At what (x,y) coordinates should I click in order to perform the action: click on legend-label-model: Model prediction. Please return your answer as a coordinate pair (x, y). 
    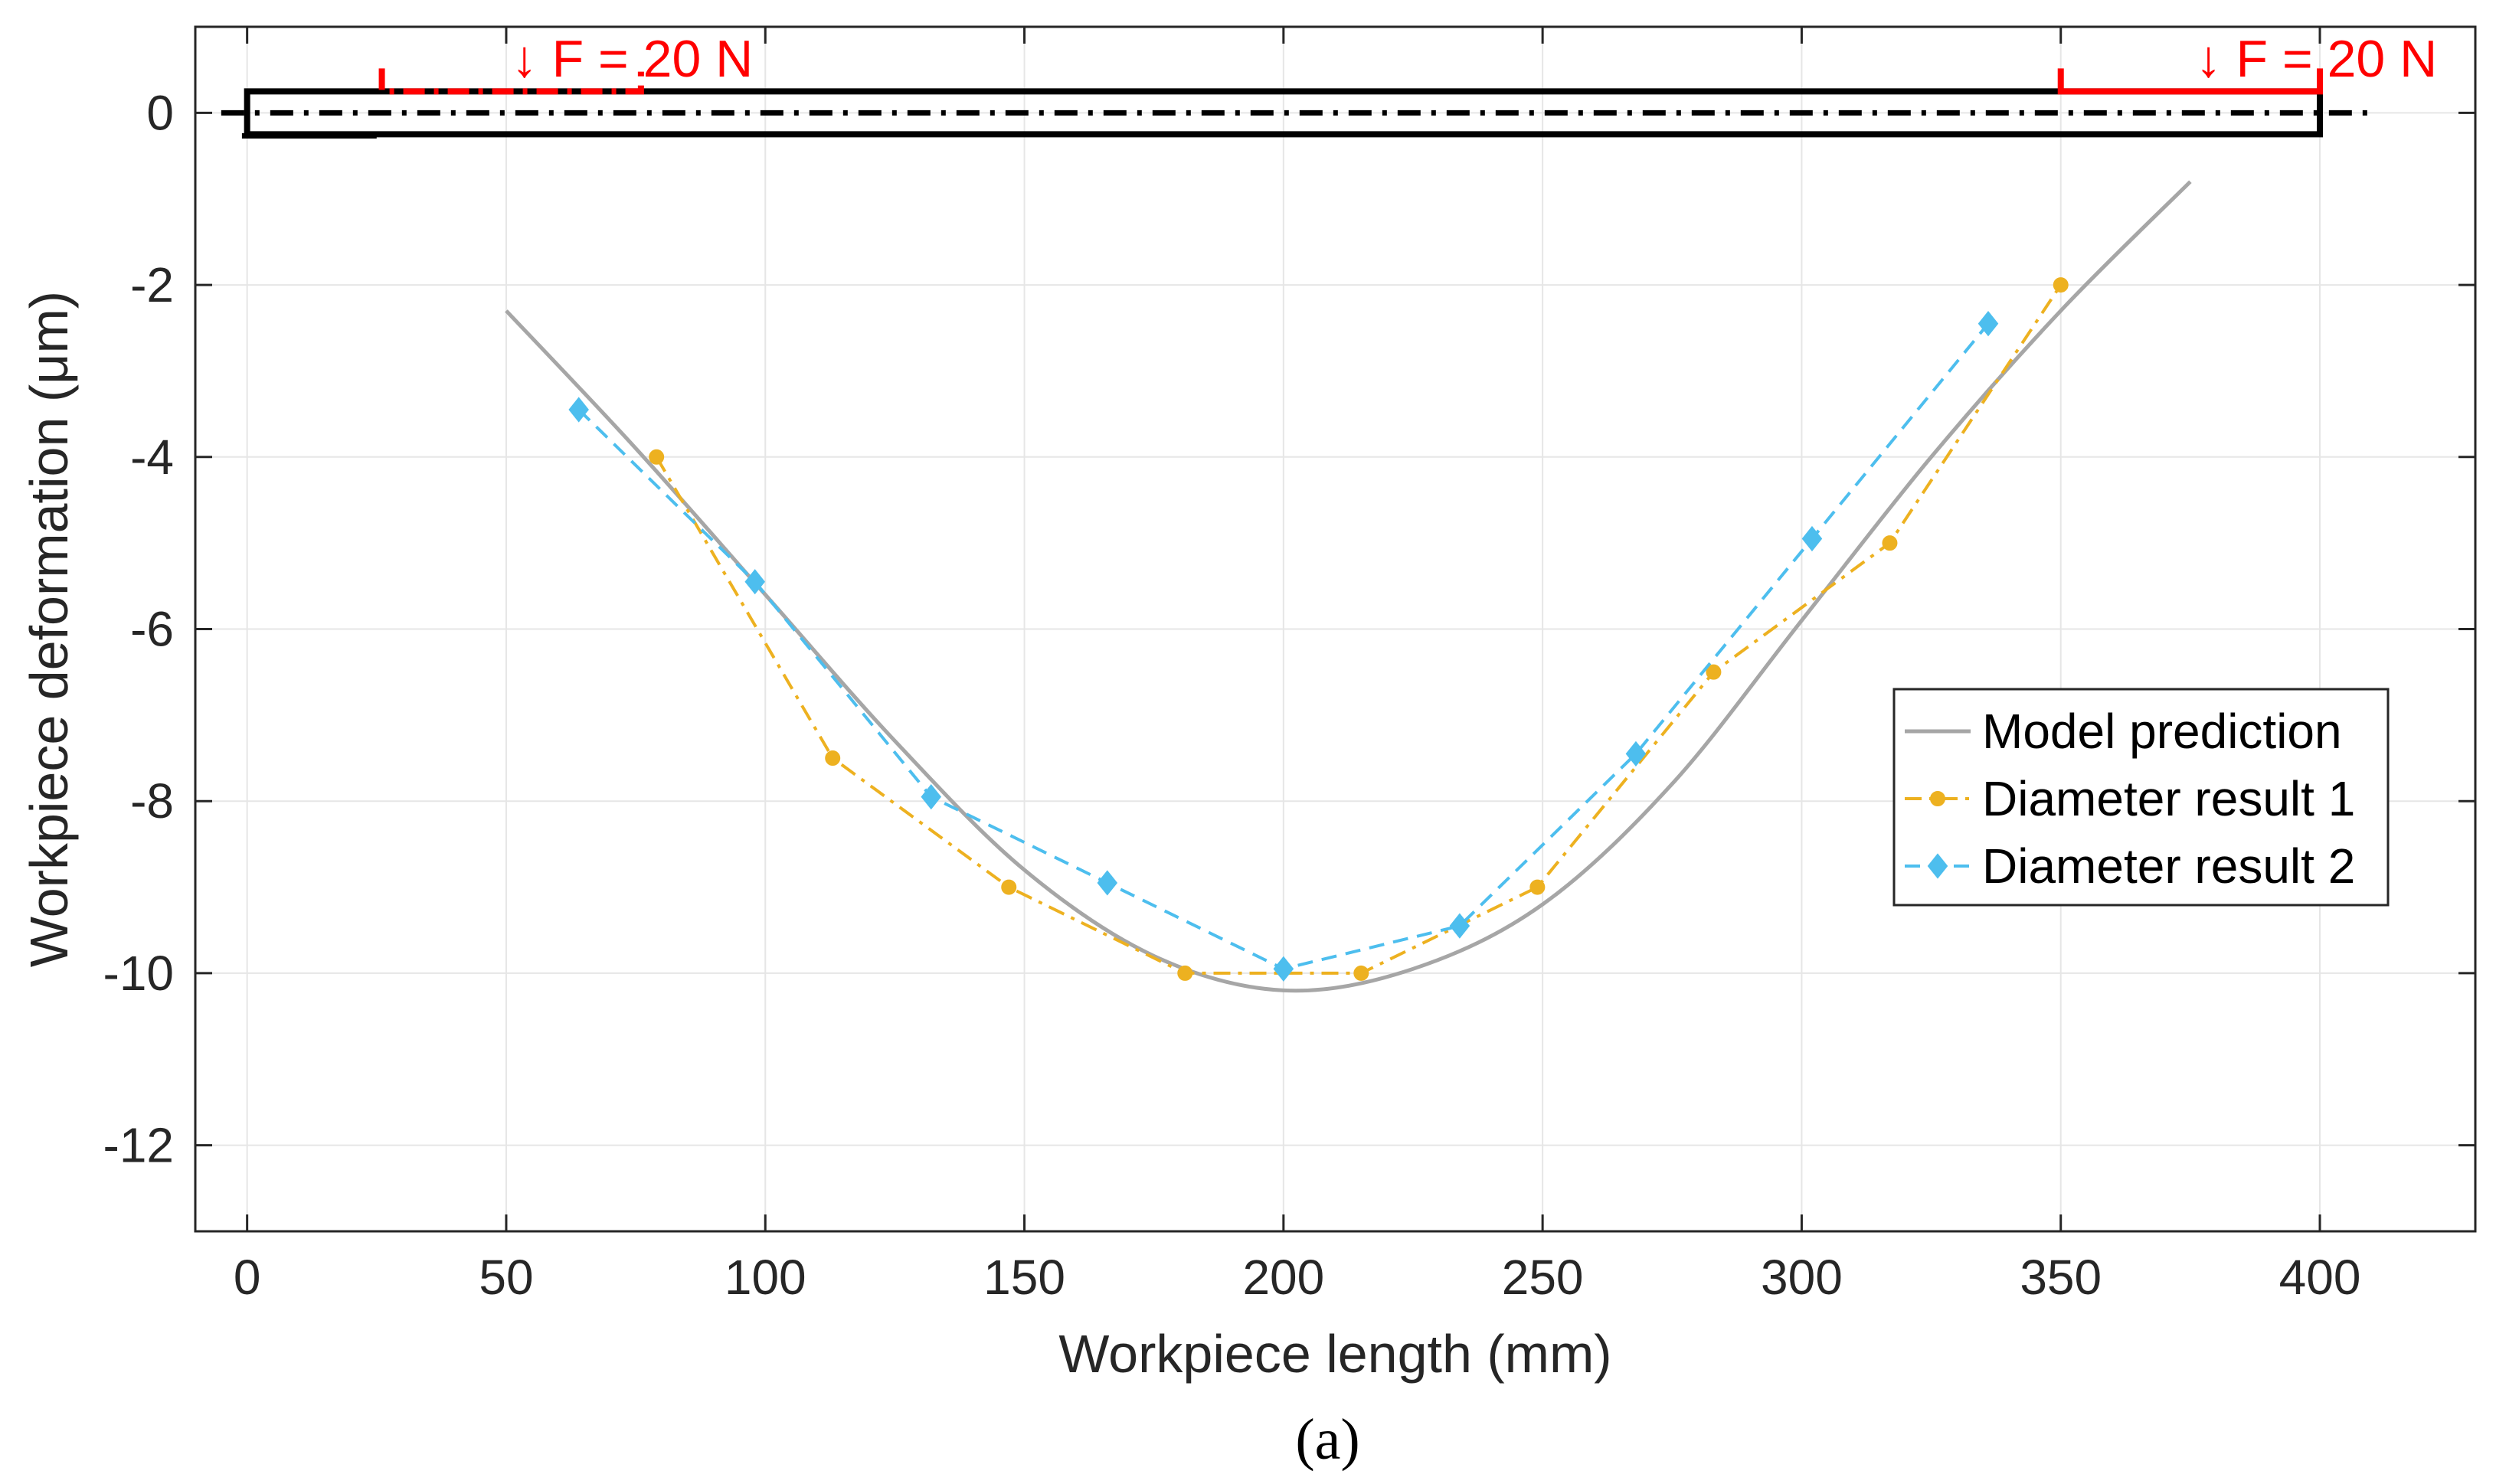
    Looking at the image, I should click on (2162, 731).